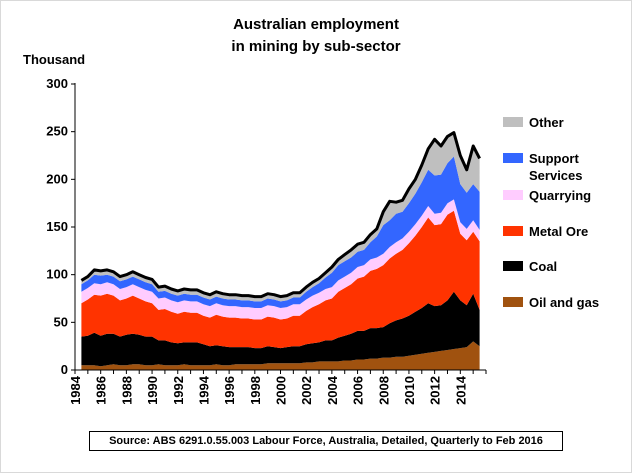 Image resolution: width=632 pixels, height=474 pixels. What do you see at coordinates (513, 158) in the screenshot?
I see `legend-swatch-support` at bounding box center [513, 158].